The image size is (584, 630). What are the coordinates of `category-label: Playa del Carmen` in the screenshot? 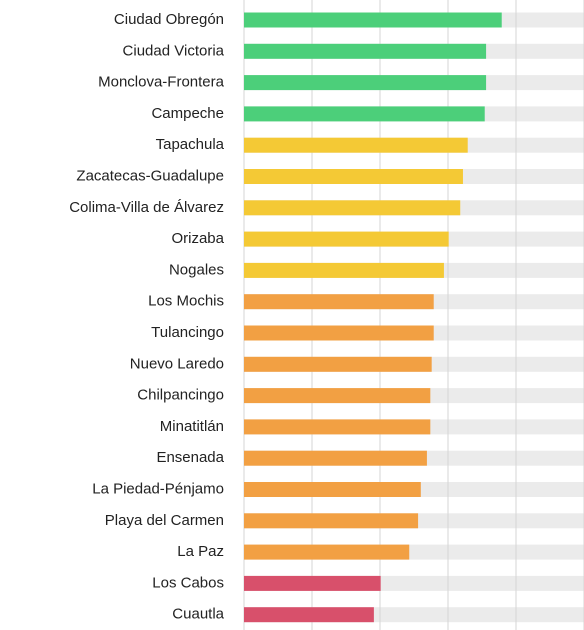 It's located at (164, 520).